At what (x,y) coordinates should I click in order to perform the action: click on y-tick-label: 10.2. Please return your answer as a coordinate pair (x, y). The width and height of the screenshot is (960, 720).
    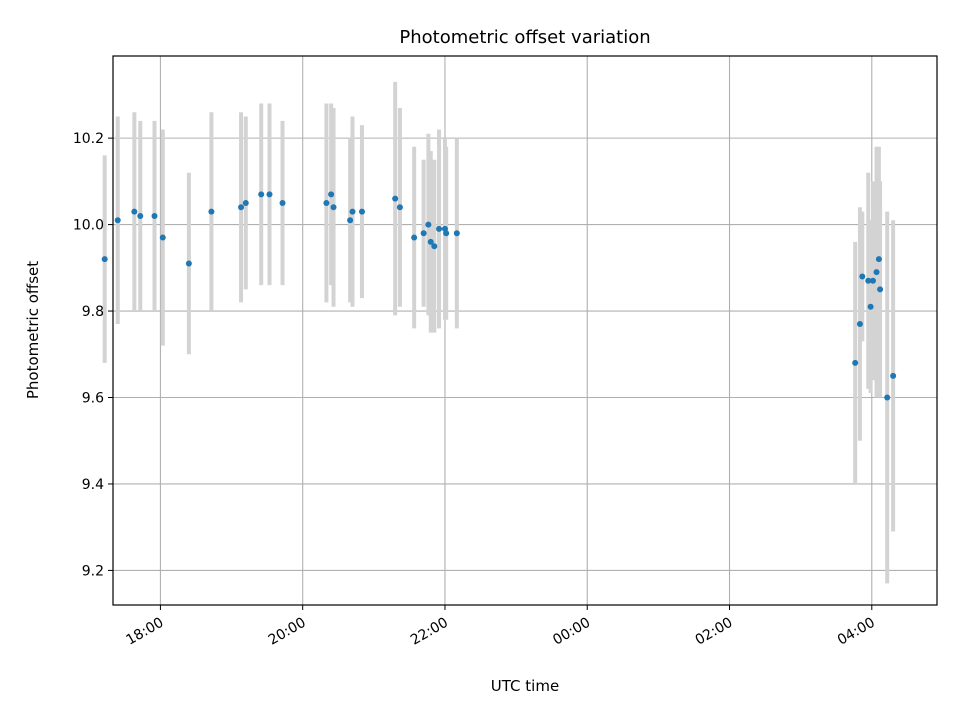
    Looking at the image, I should click on (88, 139).